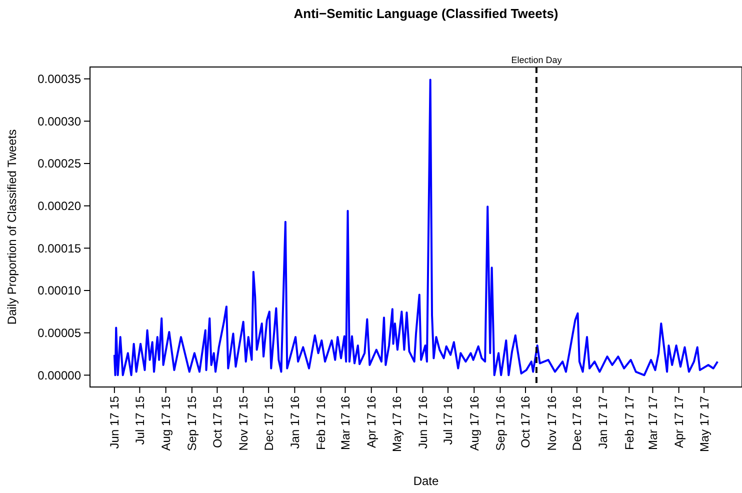 This screenshot has width=742, height=493. I want to click on x-tick-label: Dec 17 15, so click(269, 423).